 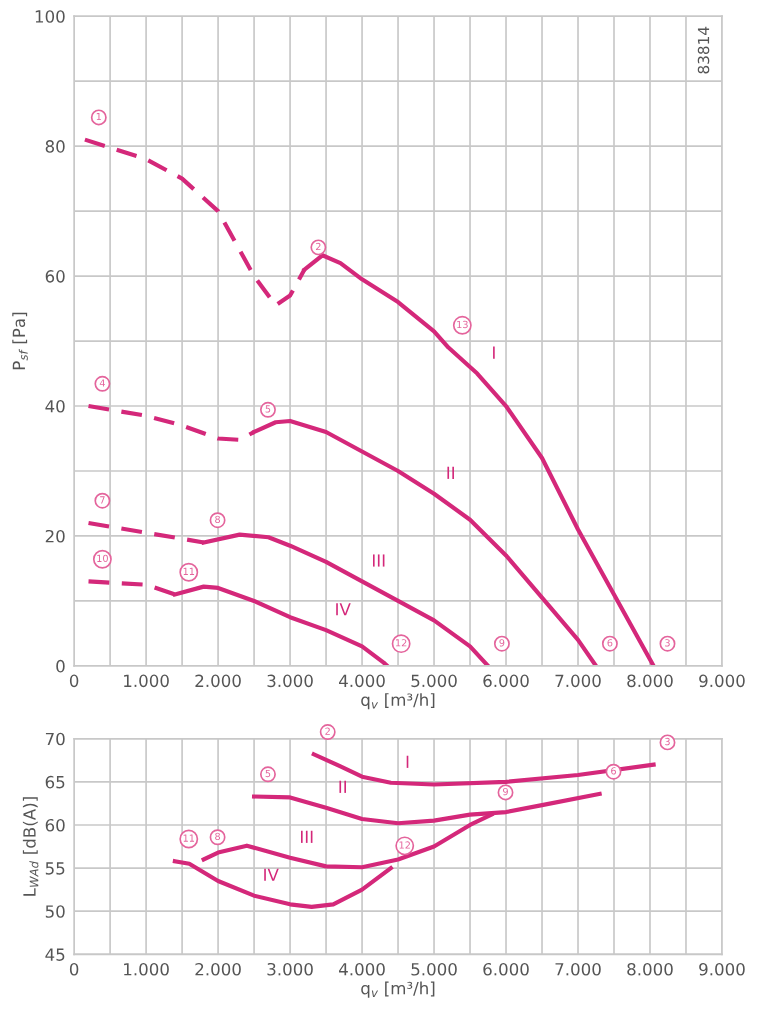 What do you see at coordinates (55, 954) in the screenshot?
I see `y-tick-label: 45` at bounding box center [55, 954].